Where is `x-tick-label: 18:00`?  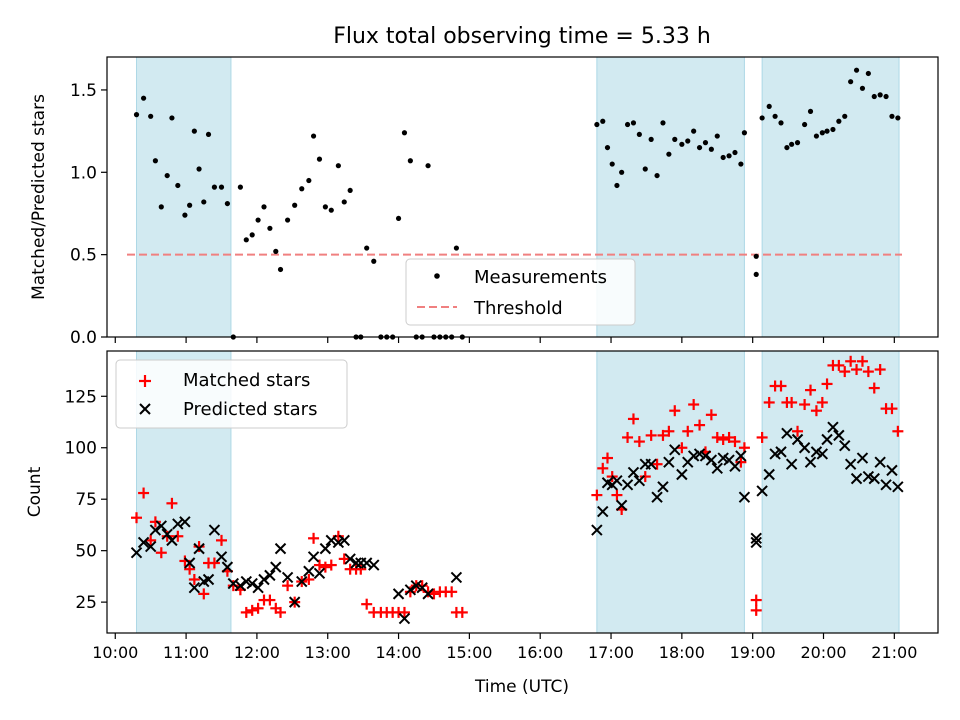 x-tick-label: 18:00 is located at coordinates (682, 652).